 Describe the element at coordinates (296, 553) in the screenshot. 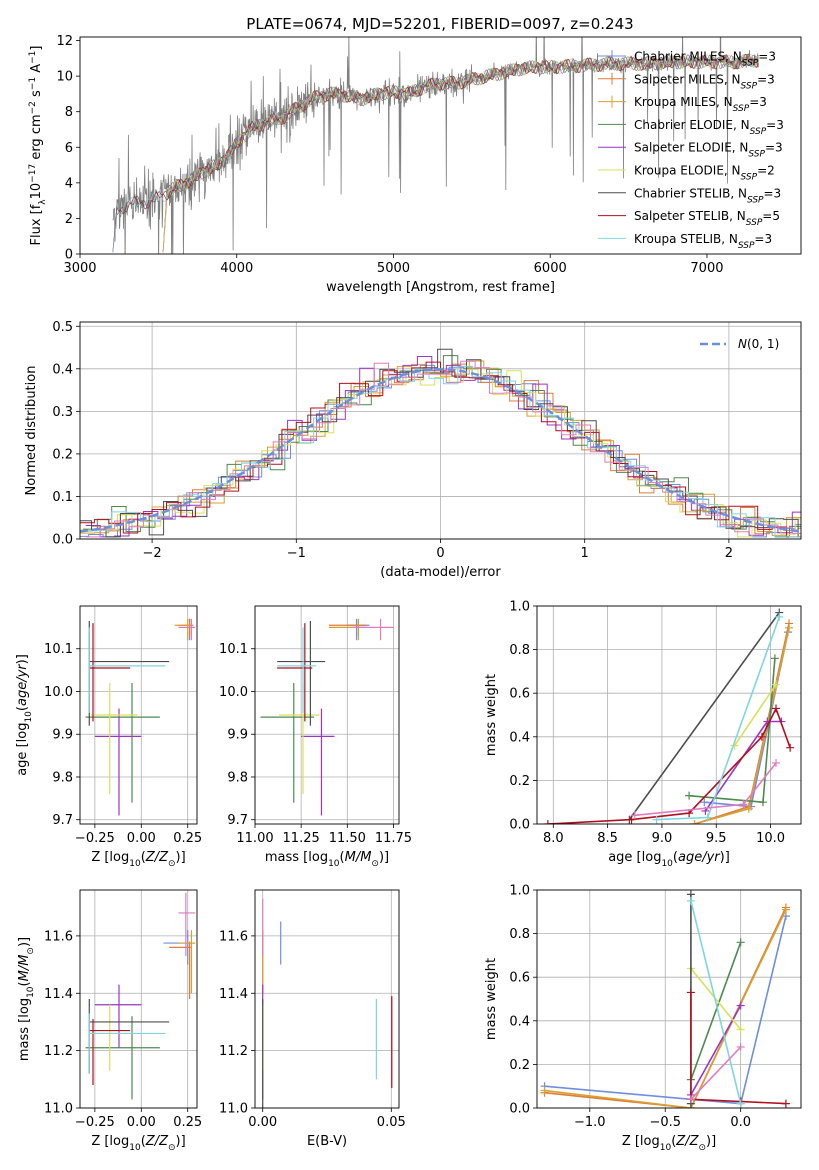

I see `x-tick-label: −1` at that location.